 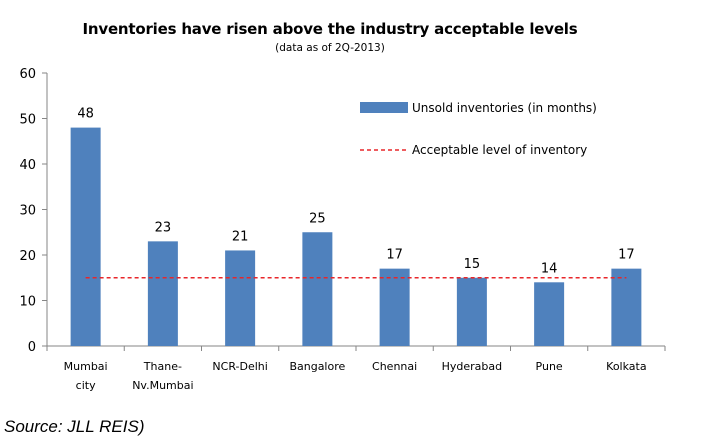 What do you see at coordinates (85, 114) in the screenshot?
I see `bar-value-label: 48` at bounding box center [85, 114].